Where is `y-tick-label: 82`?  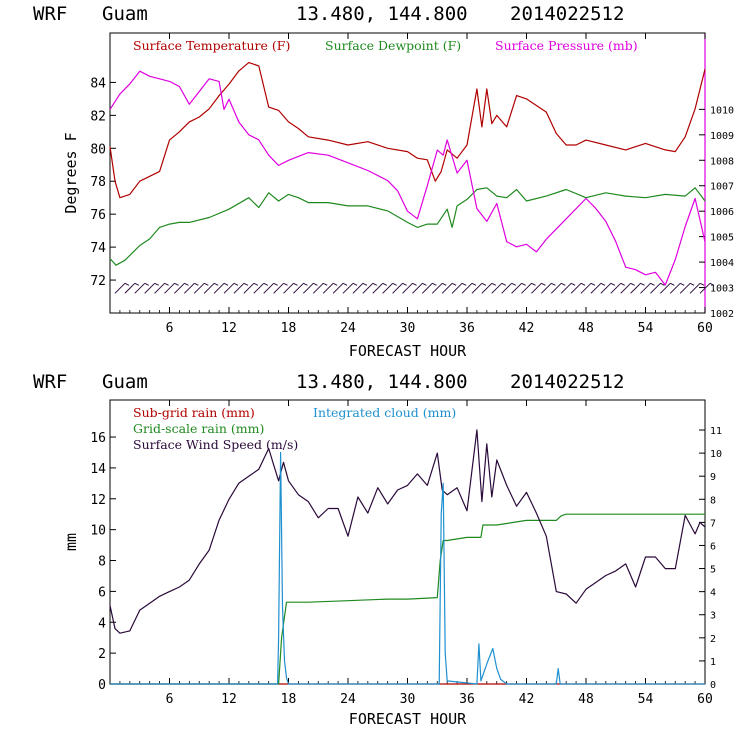 y-tick-label: 82 is located at coordinates (98, 116).